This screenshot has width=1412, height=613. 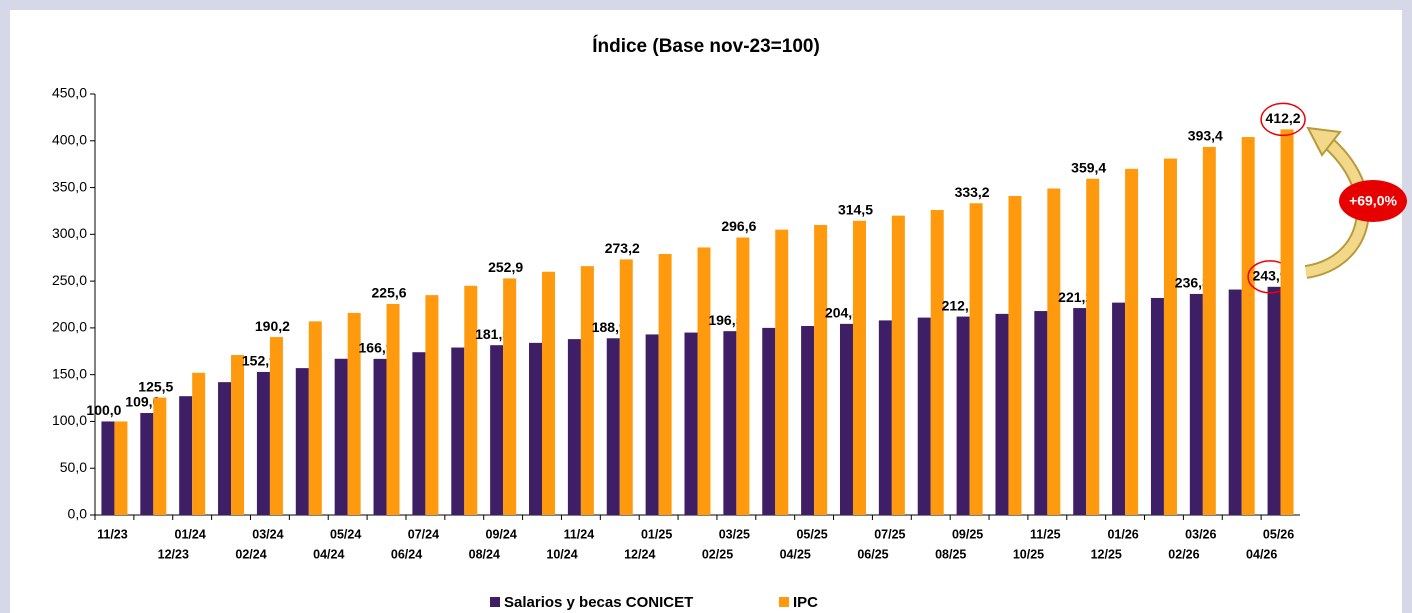 I want to click on x-tick-label: 08/24, so click(x=484, y=554).